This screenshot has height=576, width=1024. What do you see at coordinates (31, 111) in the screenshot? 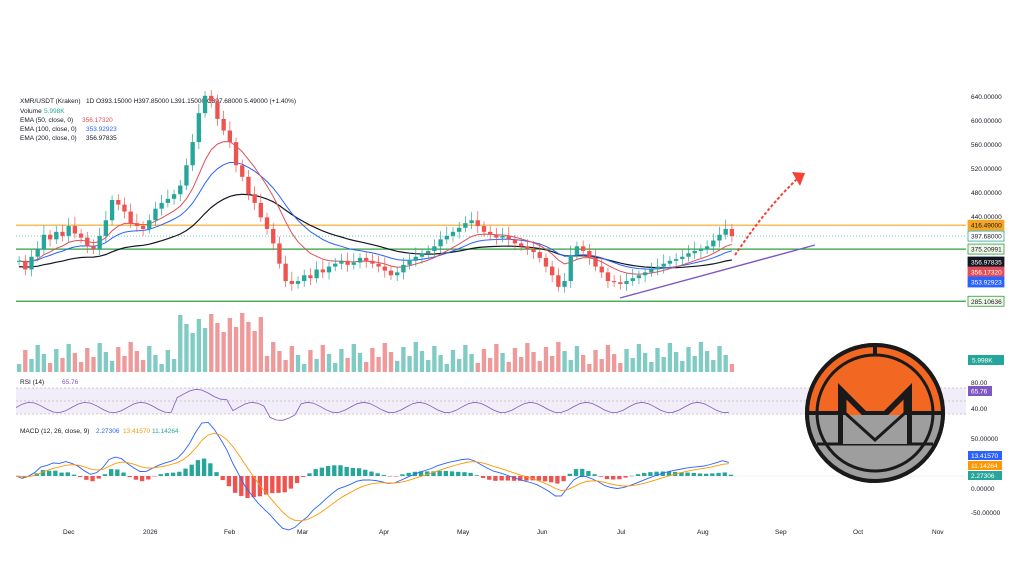
I see `legend-volume-label: Volume` at bounding box center [31, 111].